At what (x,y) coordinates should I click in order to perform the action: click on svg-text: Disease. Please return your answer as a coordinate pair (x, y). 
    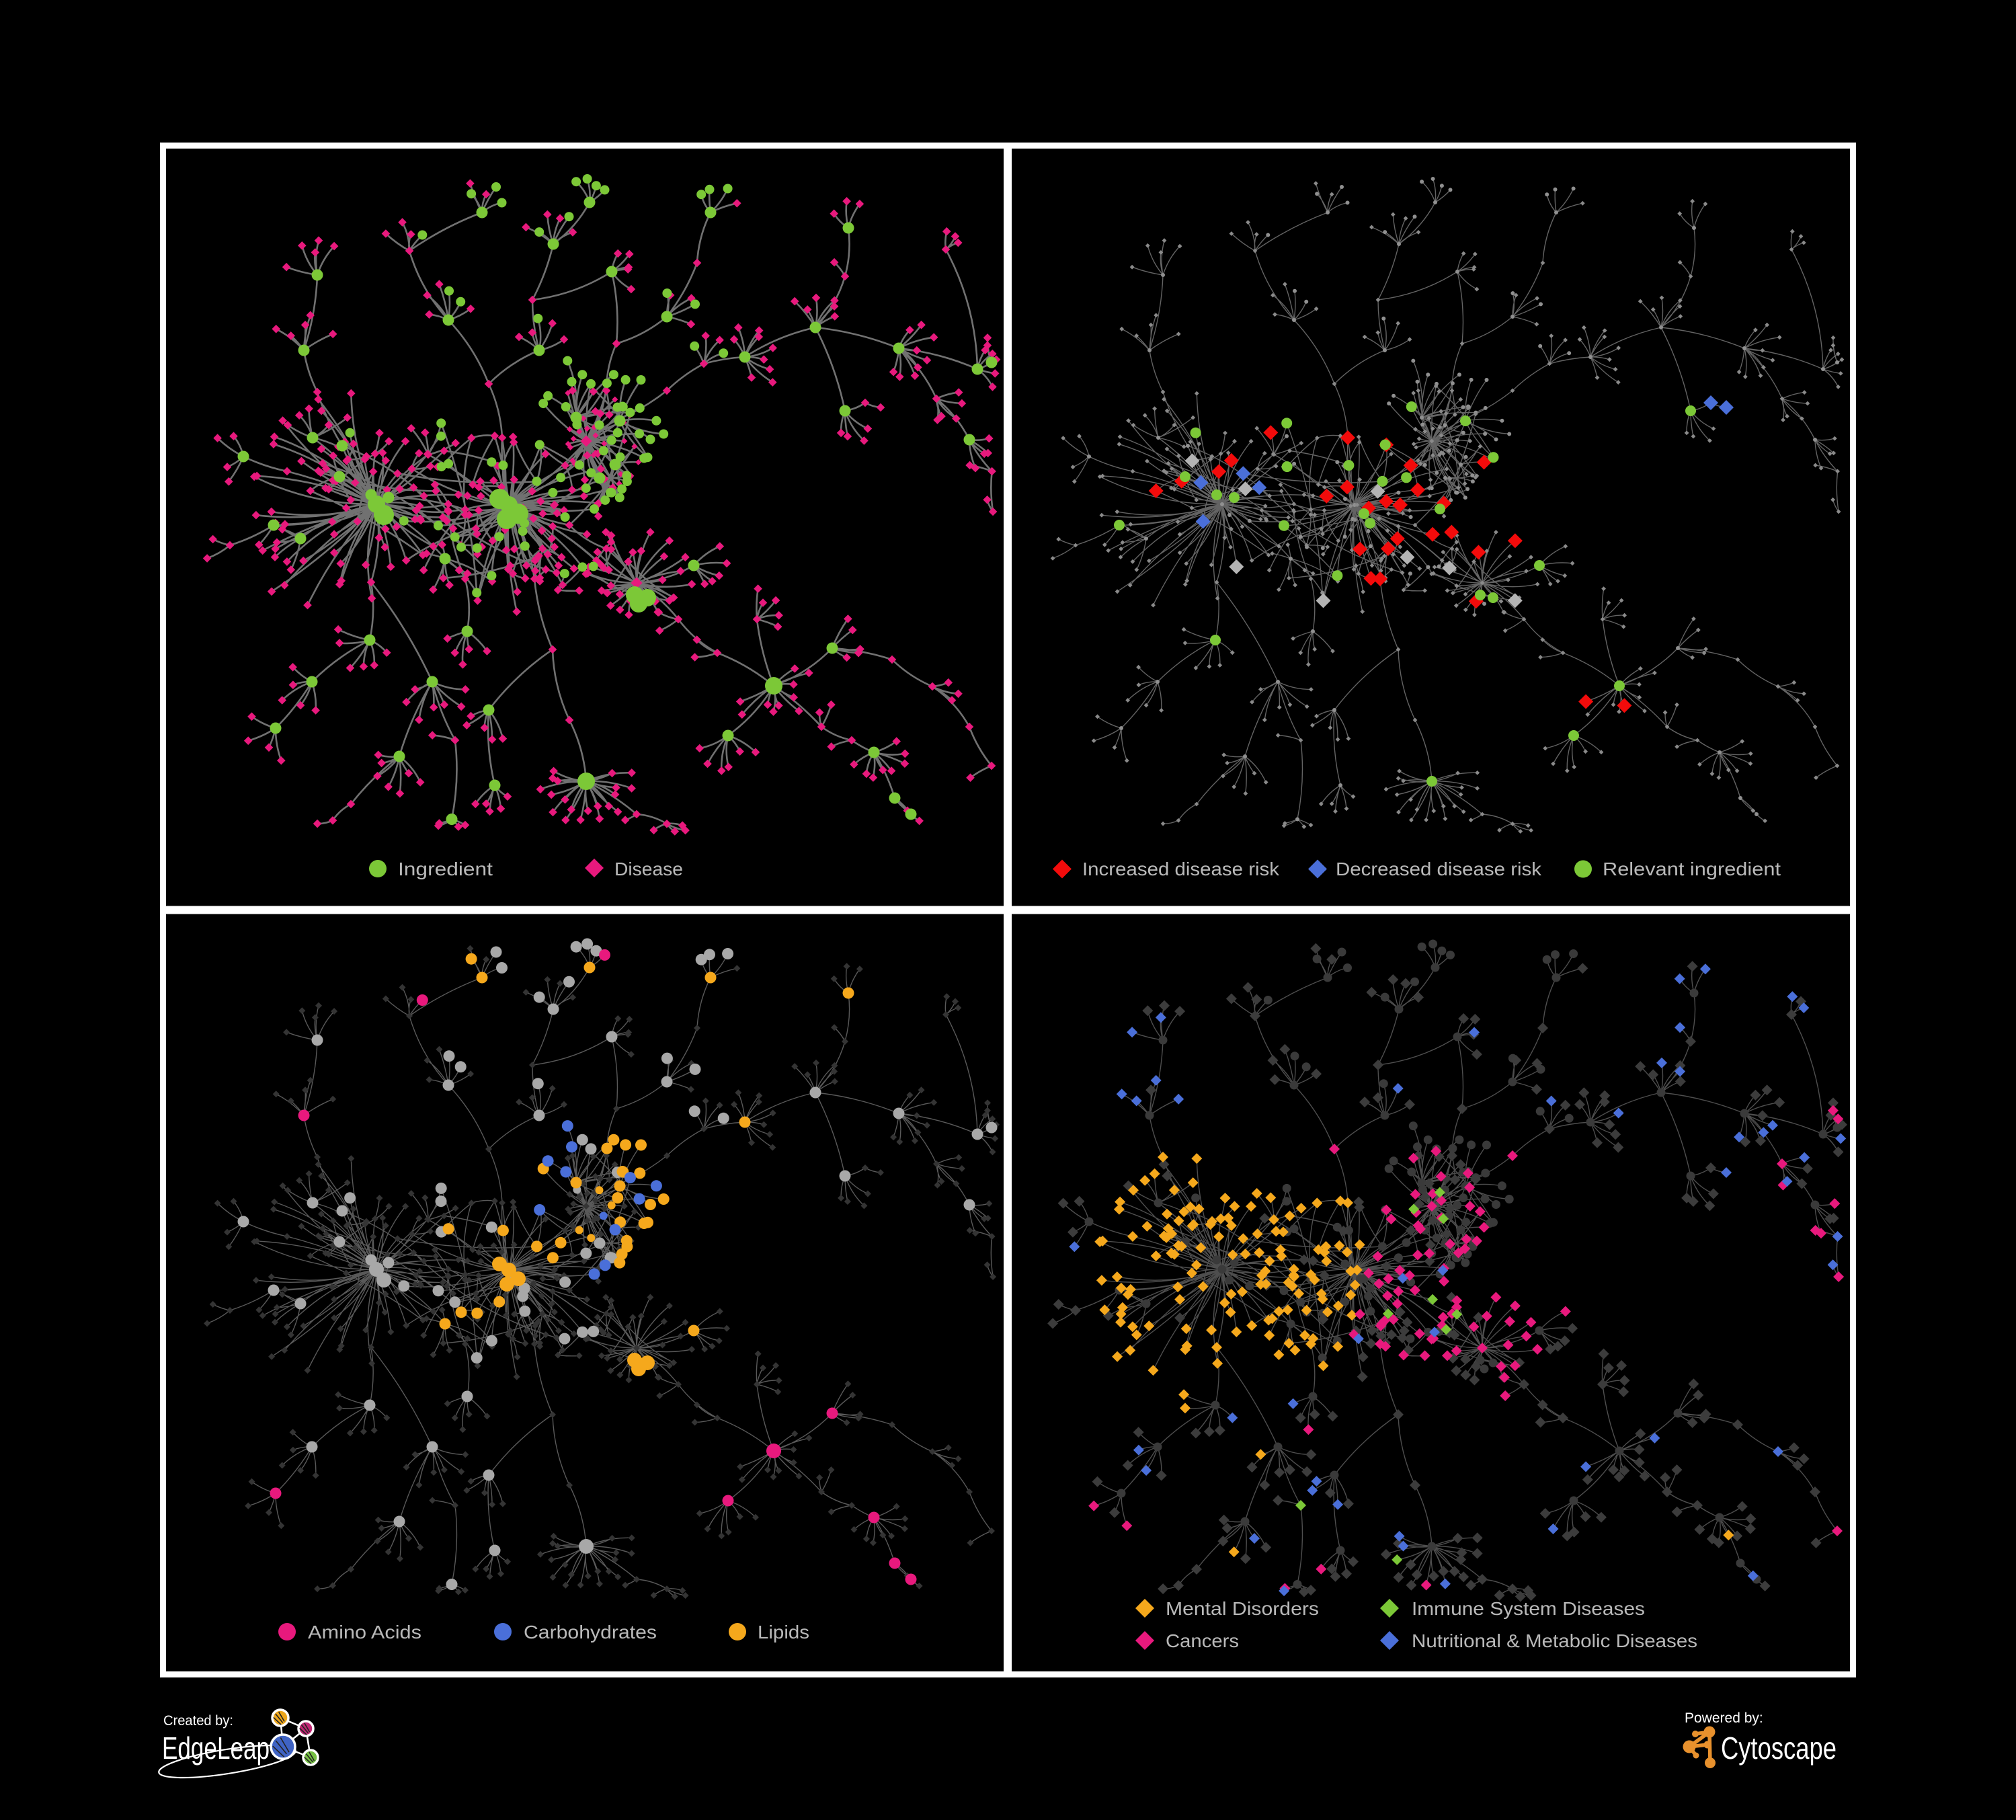
    Looking at the image, I should click on (648, 869).